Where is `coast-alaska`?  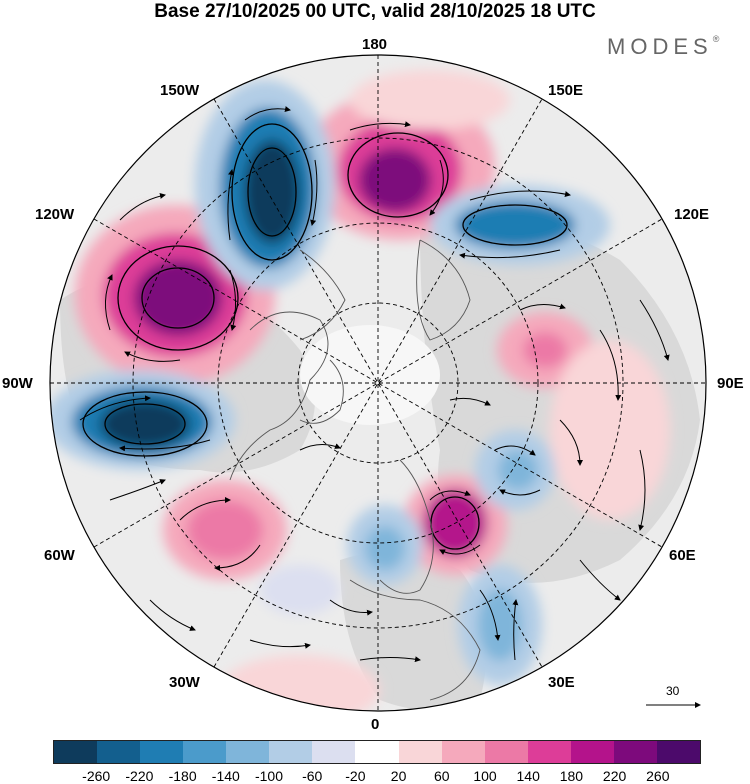 coast-alaska is located at coordinates (322, 295).